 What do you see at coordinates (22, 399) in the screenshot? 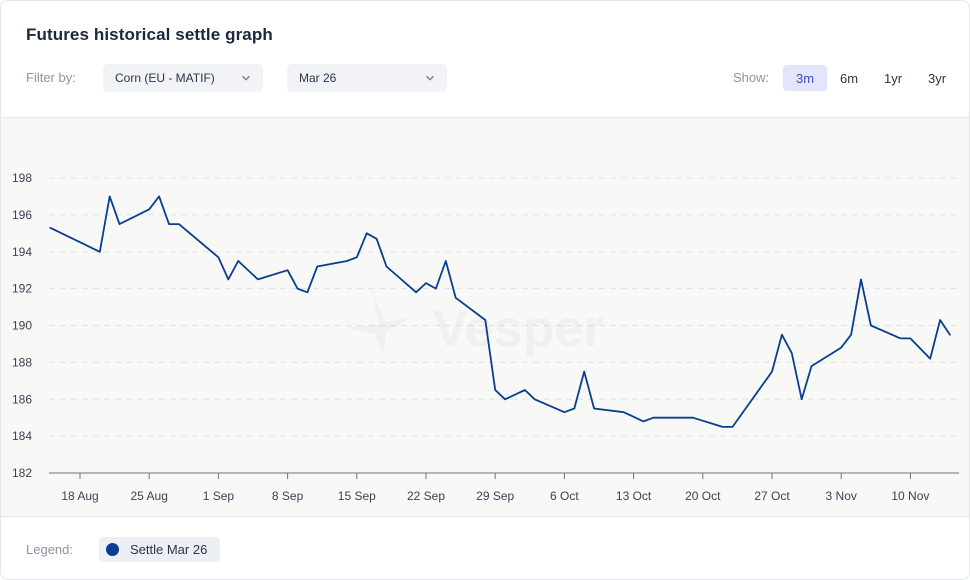
I see `y-tick-label: 186` at bounding box center [22, 399].